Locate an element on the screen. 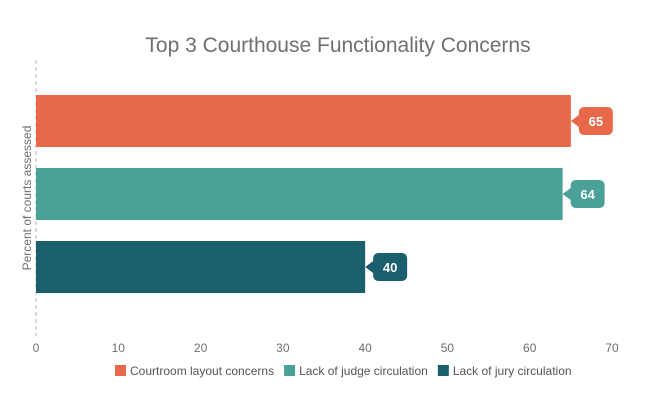  chart-title: Top 3 Courthouse Functionality Concerns is located at coordinates (337, 45).